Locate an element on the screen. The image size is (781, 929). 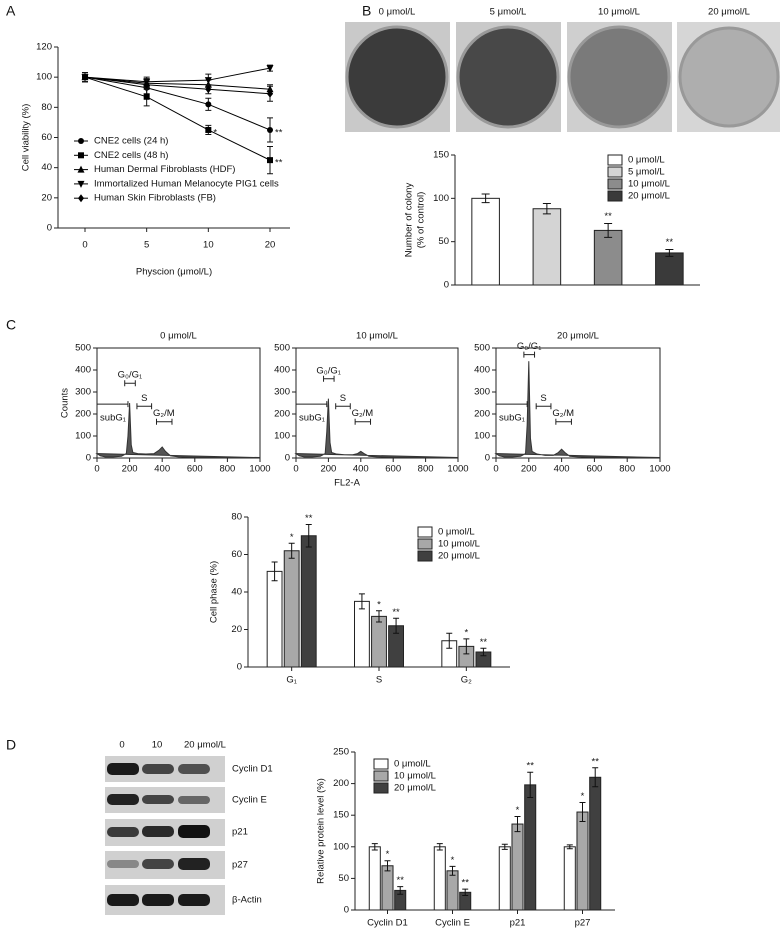
y-tick-label: 300 is located at coordinates (83, 392).